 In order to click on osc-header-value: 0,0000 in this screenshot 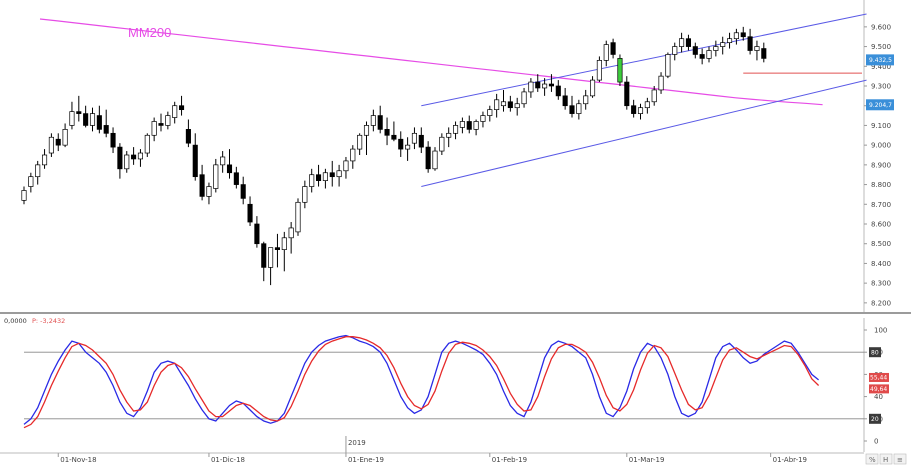, I will do `click(15, 321)`.